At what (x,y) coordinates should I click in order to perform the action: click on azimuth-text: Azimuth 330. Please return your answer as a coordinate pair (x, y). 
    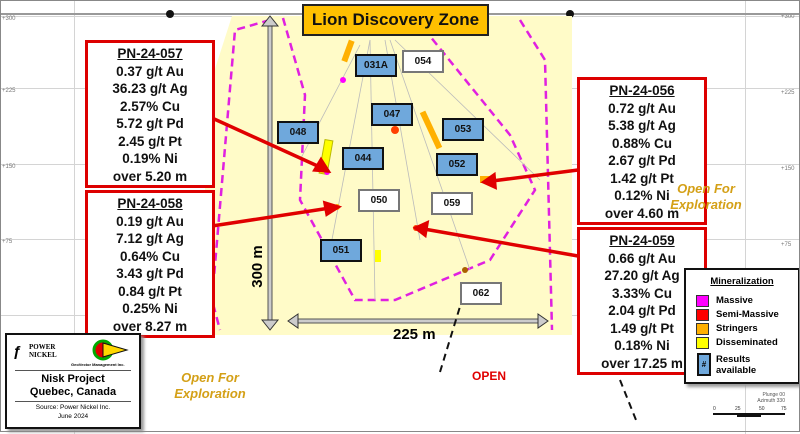
    Looking at the image, I should click on (771, 401).